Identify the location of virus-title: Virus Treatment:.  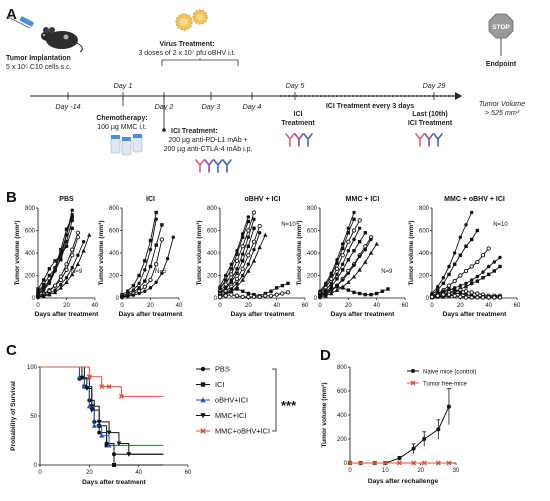
(186, 44).